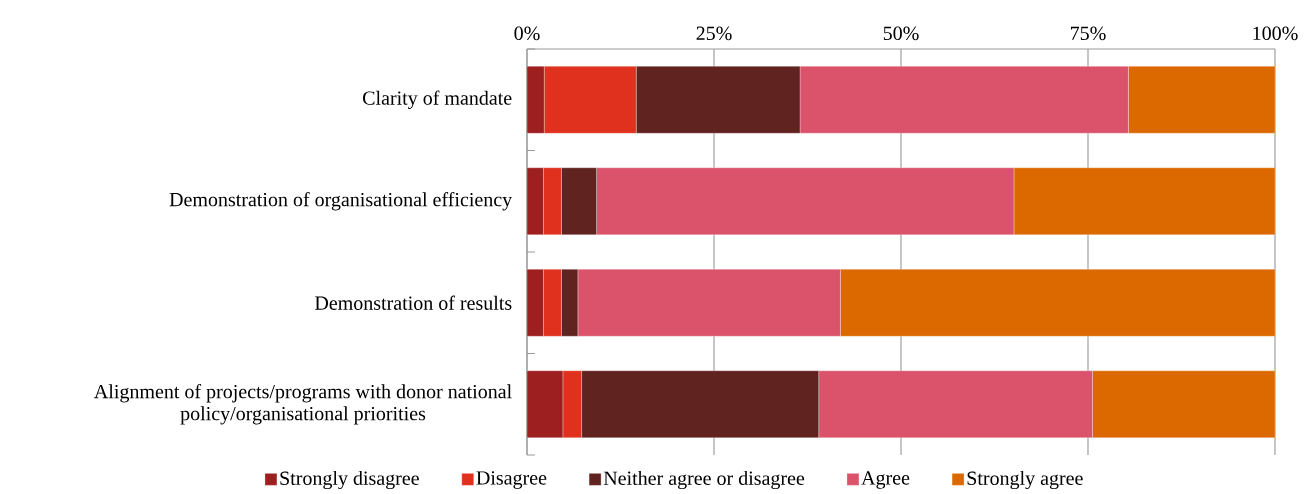 Image resolution: width=1304 pixels, height=494 pixels. I want to click on legend-label: Disagree, so click(511, 480).